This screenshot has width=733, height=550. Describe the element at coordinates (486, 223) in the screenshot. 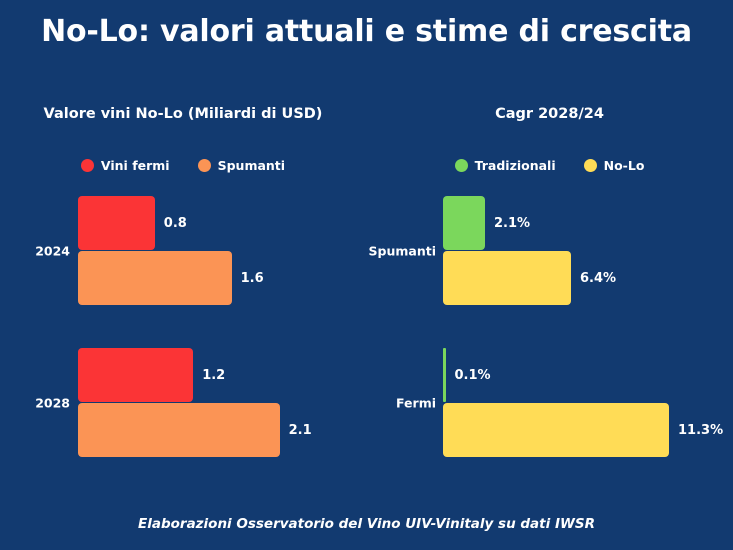

I see `bar-row: 2.1%` at that location.